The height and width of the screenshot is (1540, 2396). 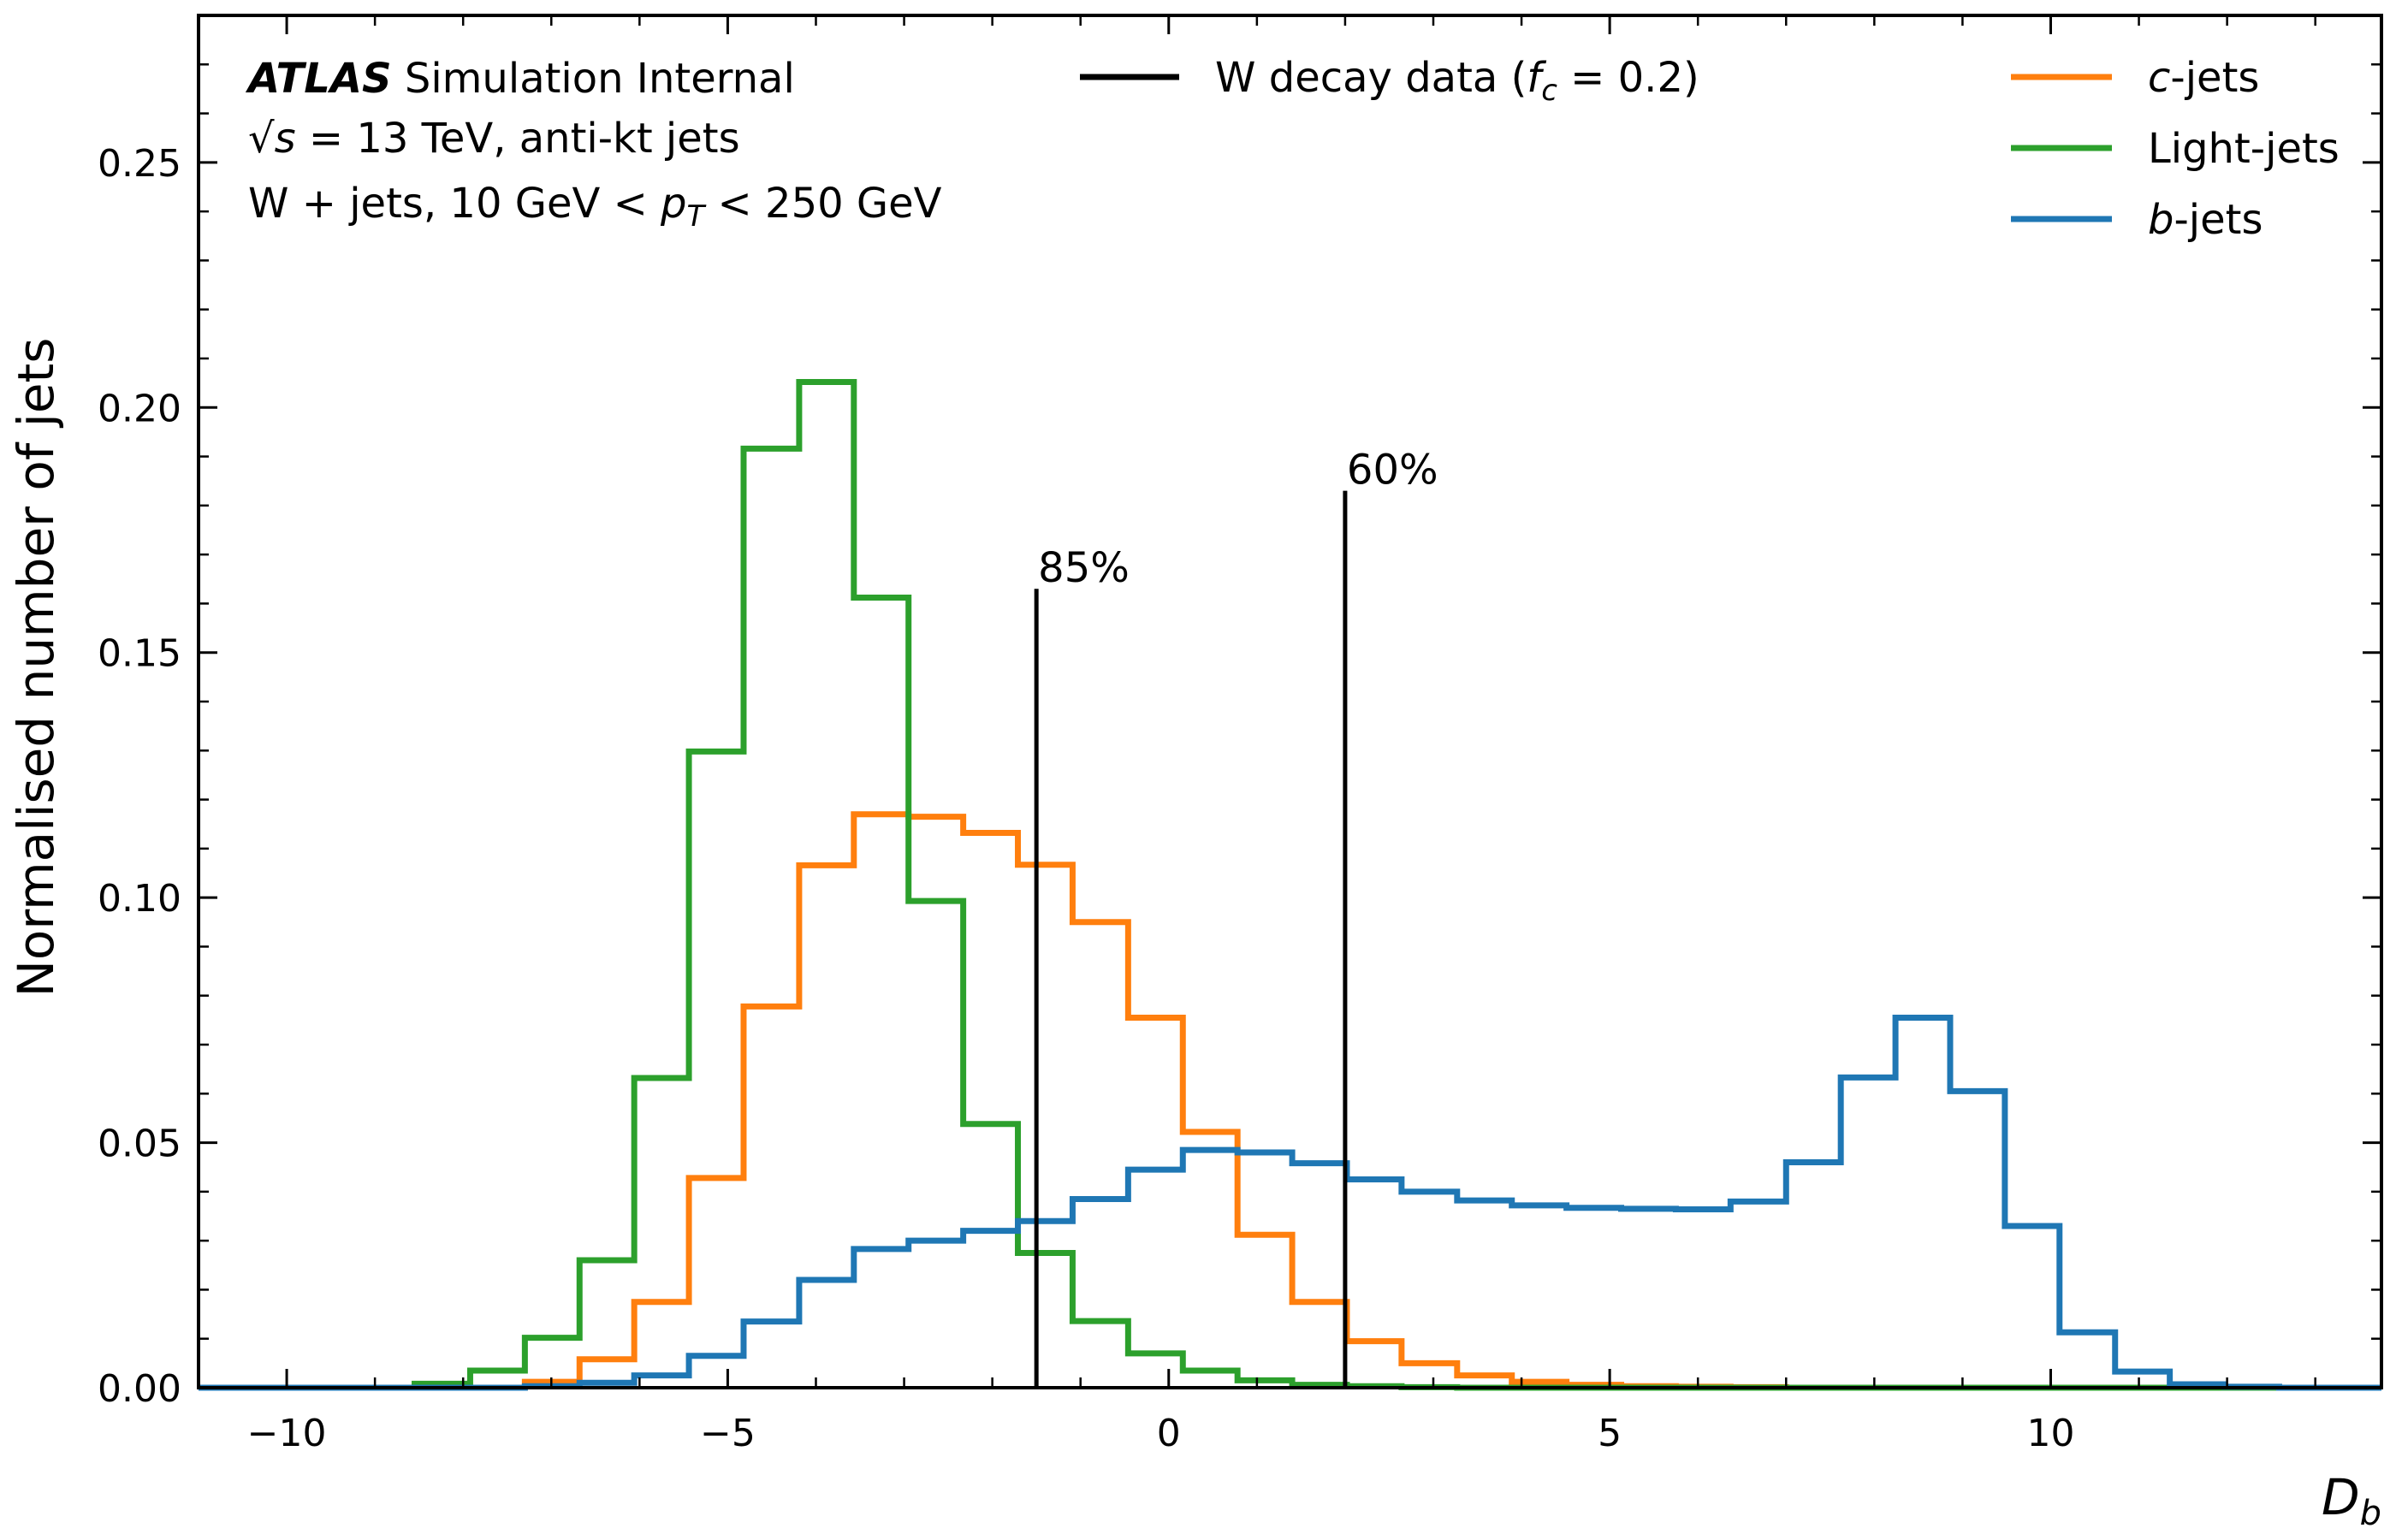 I want to click on energy-rest: = 13 TeV, anti-kt jets, so click(x=518, y=139).